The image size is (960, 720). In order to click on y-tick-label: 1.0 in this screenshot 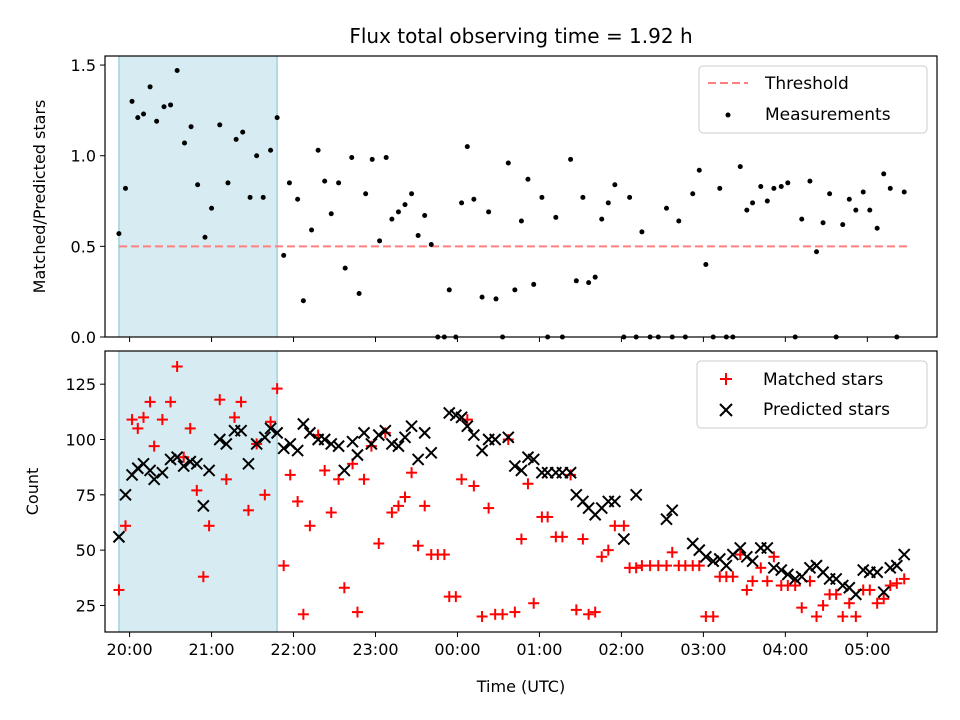, I will do `click(83, 156)`.